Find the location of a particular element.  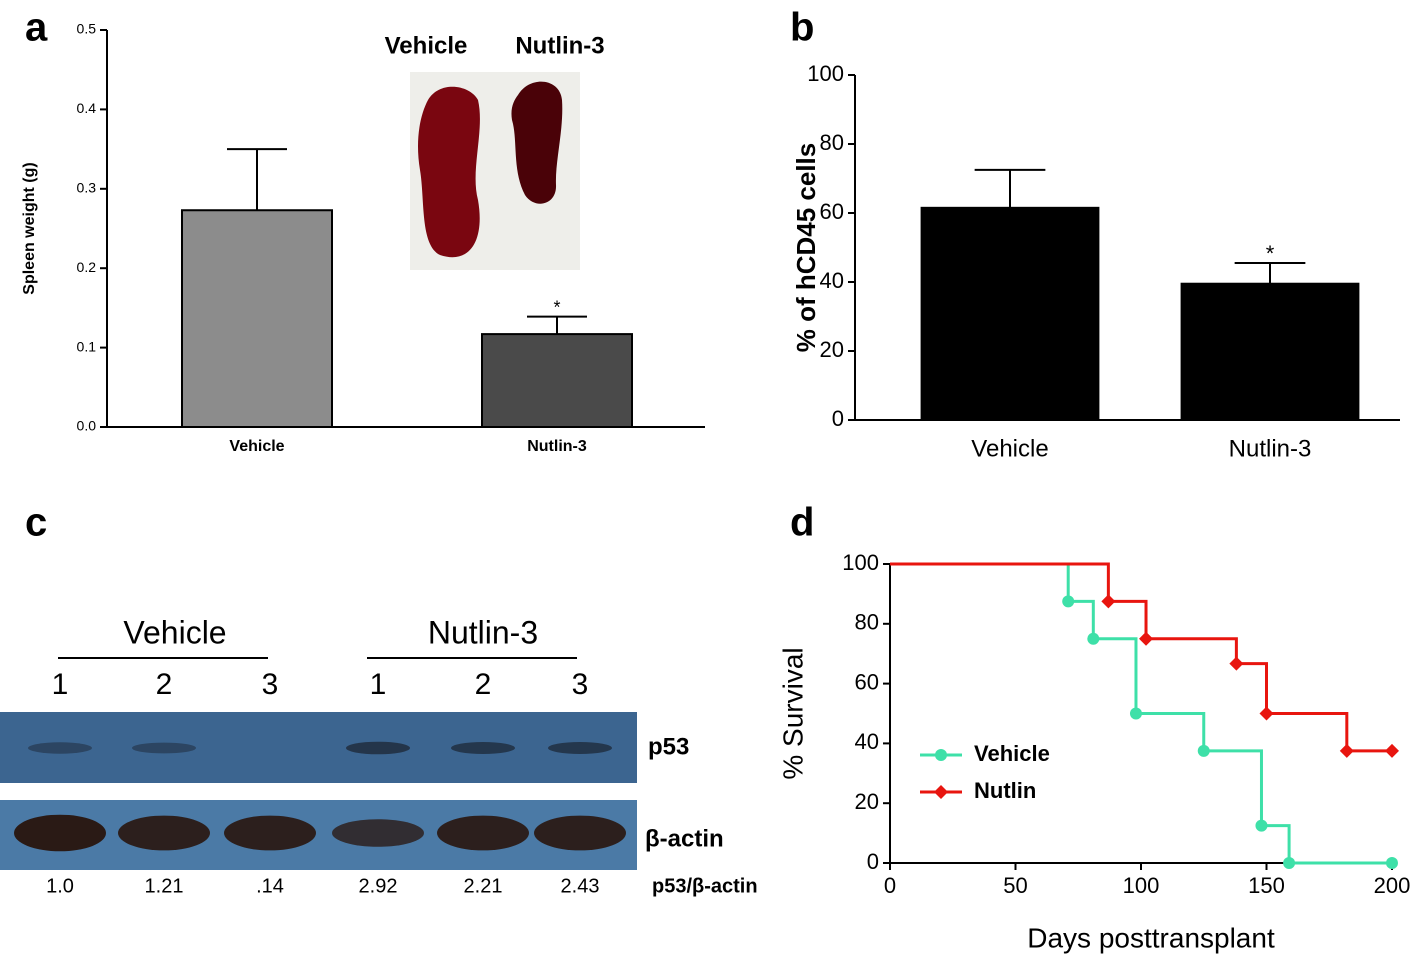

ratio: .14 is located at coordinates (270, 886).